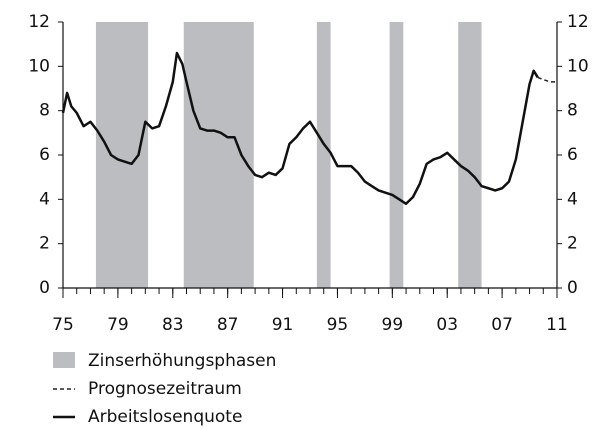 This screenshot has height=429, width=607. Describe the element at coordinates (39, 22) in the screenshot. I see `y-tick-label: 12` at that location.